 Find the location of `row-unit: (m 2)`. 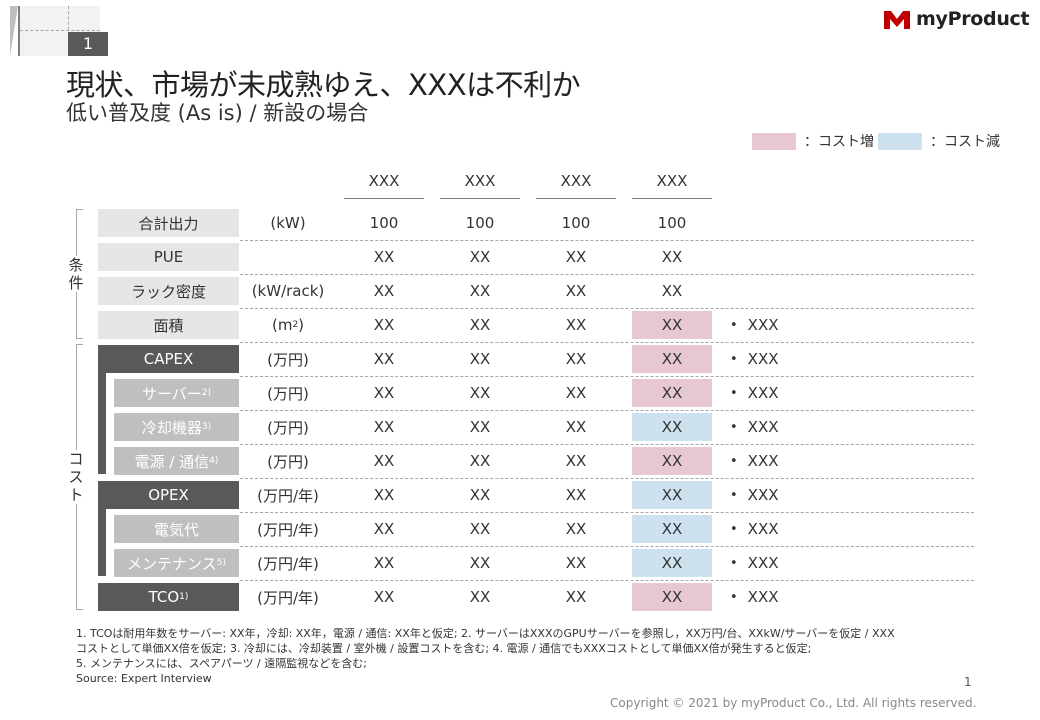

row-unit: (m 2) is located at coordinates (288, 325).